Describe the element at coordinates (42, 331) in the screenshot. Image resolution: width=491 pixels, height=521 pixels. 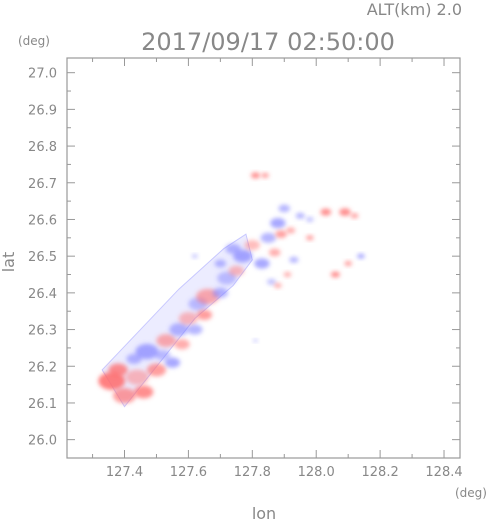
I see `y-tick-label-3: 26.3` at that location.